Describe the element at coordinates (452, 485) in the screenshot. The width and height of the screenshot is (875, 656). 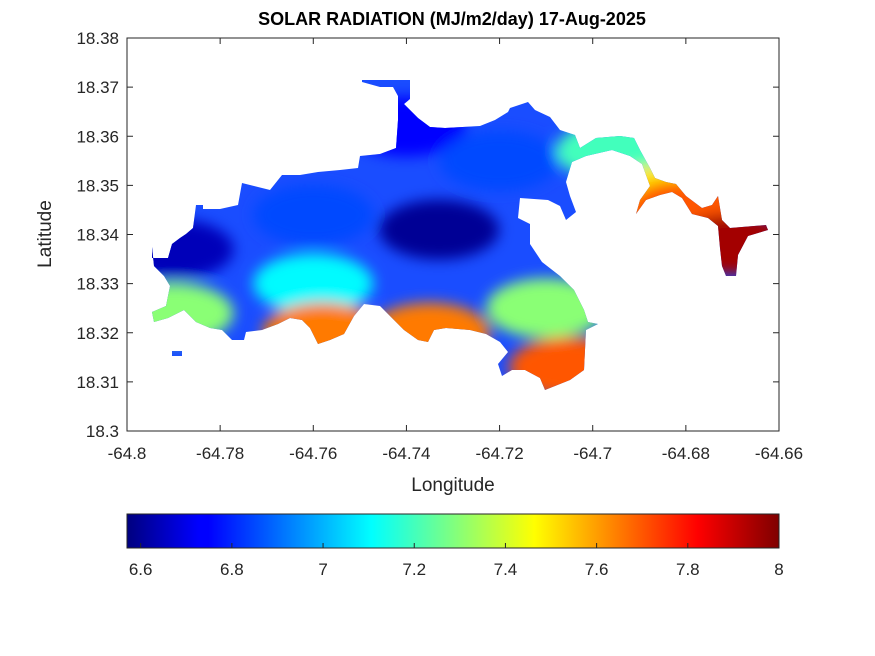
I see `x-axis-label: Longitude` at that location.